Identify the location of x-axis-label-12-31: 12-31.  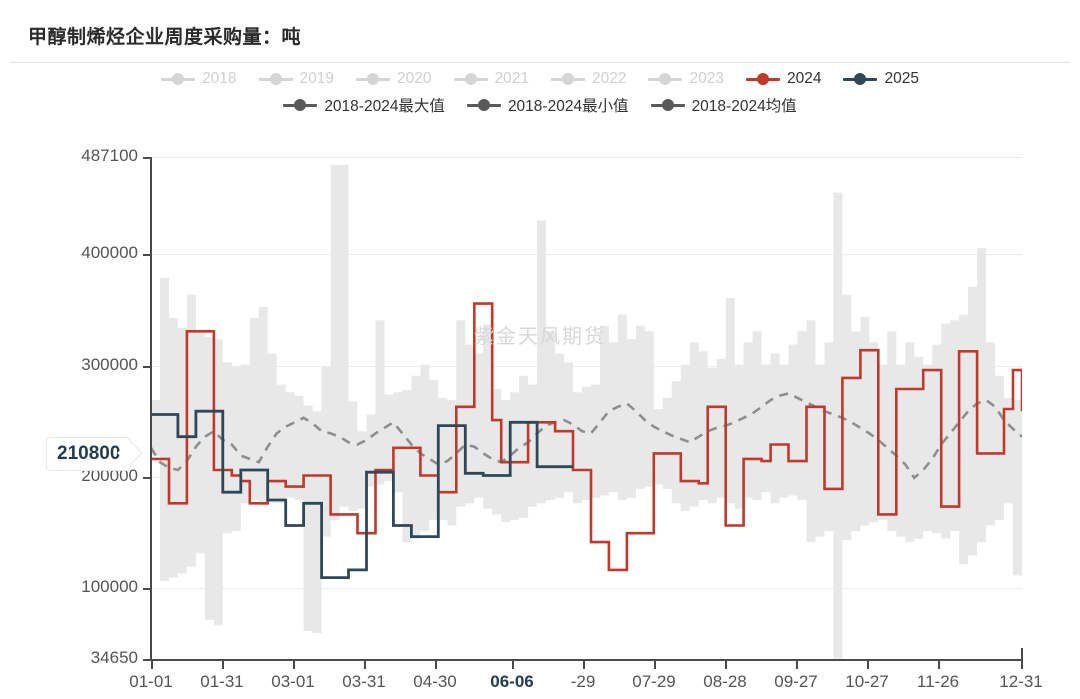
(1021, 681).